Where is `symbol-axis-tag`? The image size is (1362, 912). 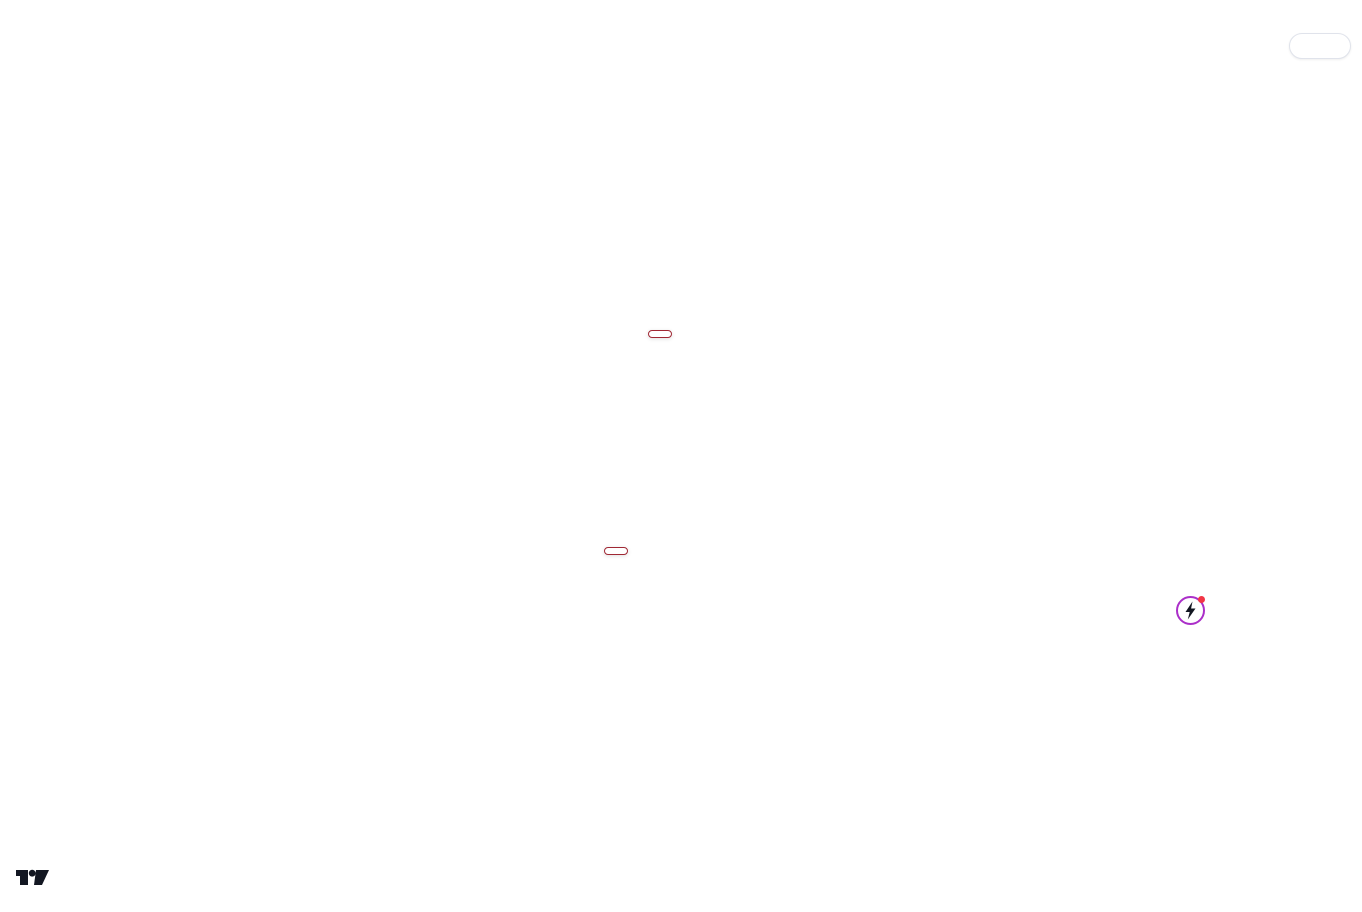
symbol-axis-tag is located at coordinates (1275, 573).